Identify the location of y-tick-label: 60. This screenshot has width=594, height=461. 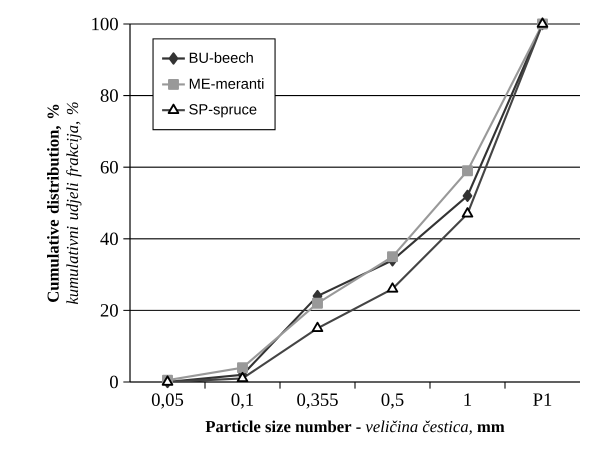
(109, 167).